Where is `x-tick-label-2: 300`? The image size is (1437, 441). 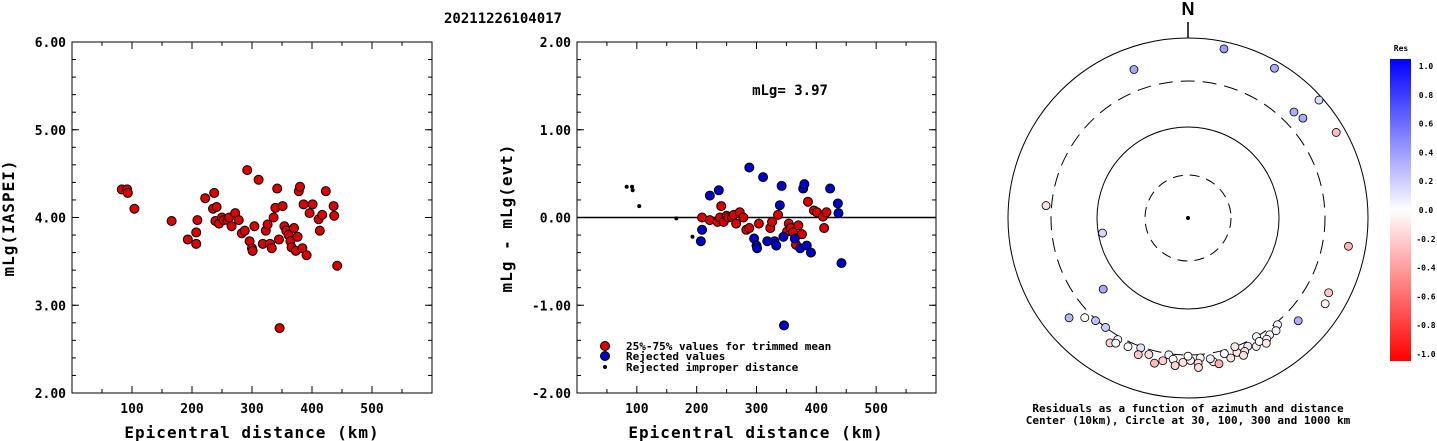 x-tick-label-2: 300 is located at coordinates (757, 409).